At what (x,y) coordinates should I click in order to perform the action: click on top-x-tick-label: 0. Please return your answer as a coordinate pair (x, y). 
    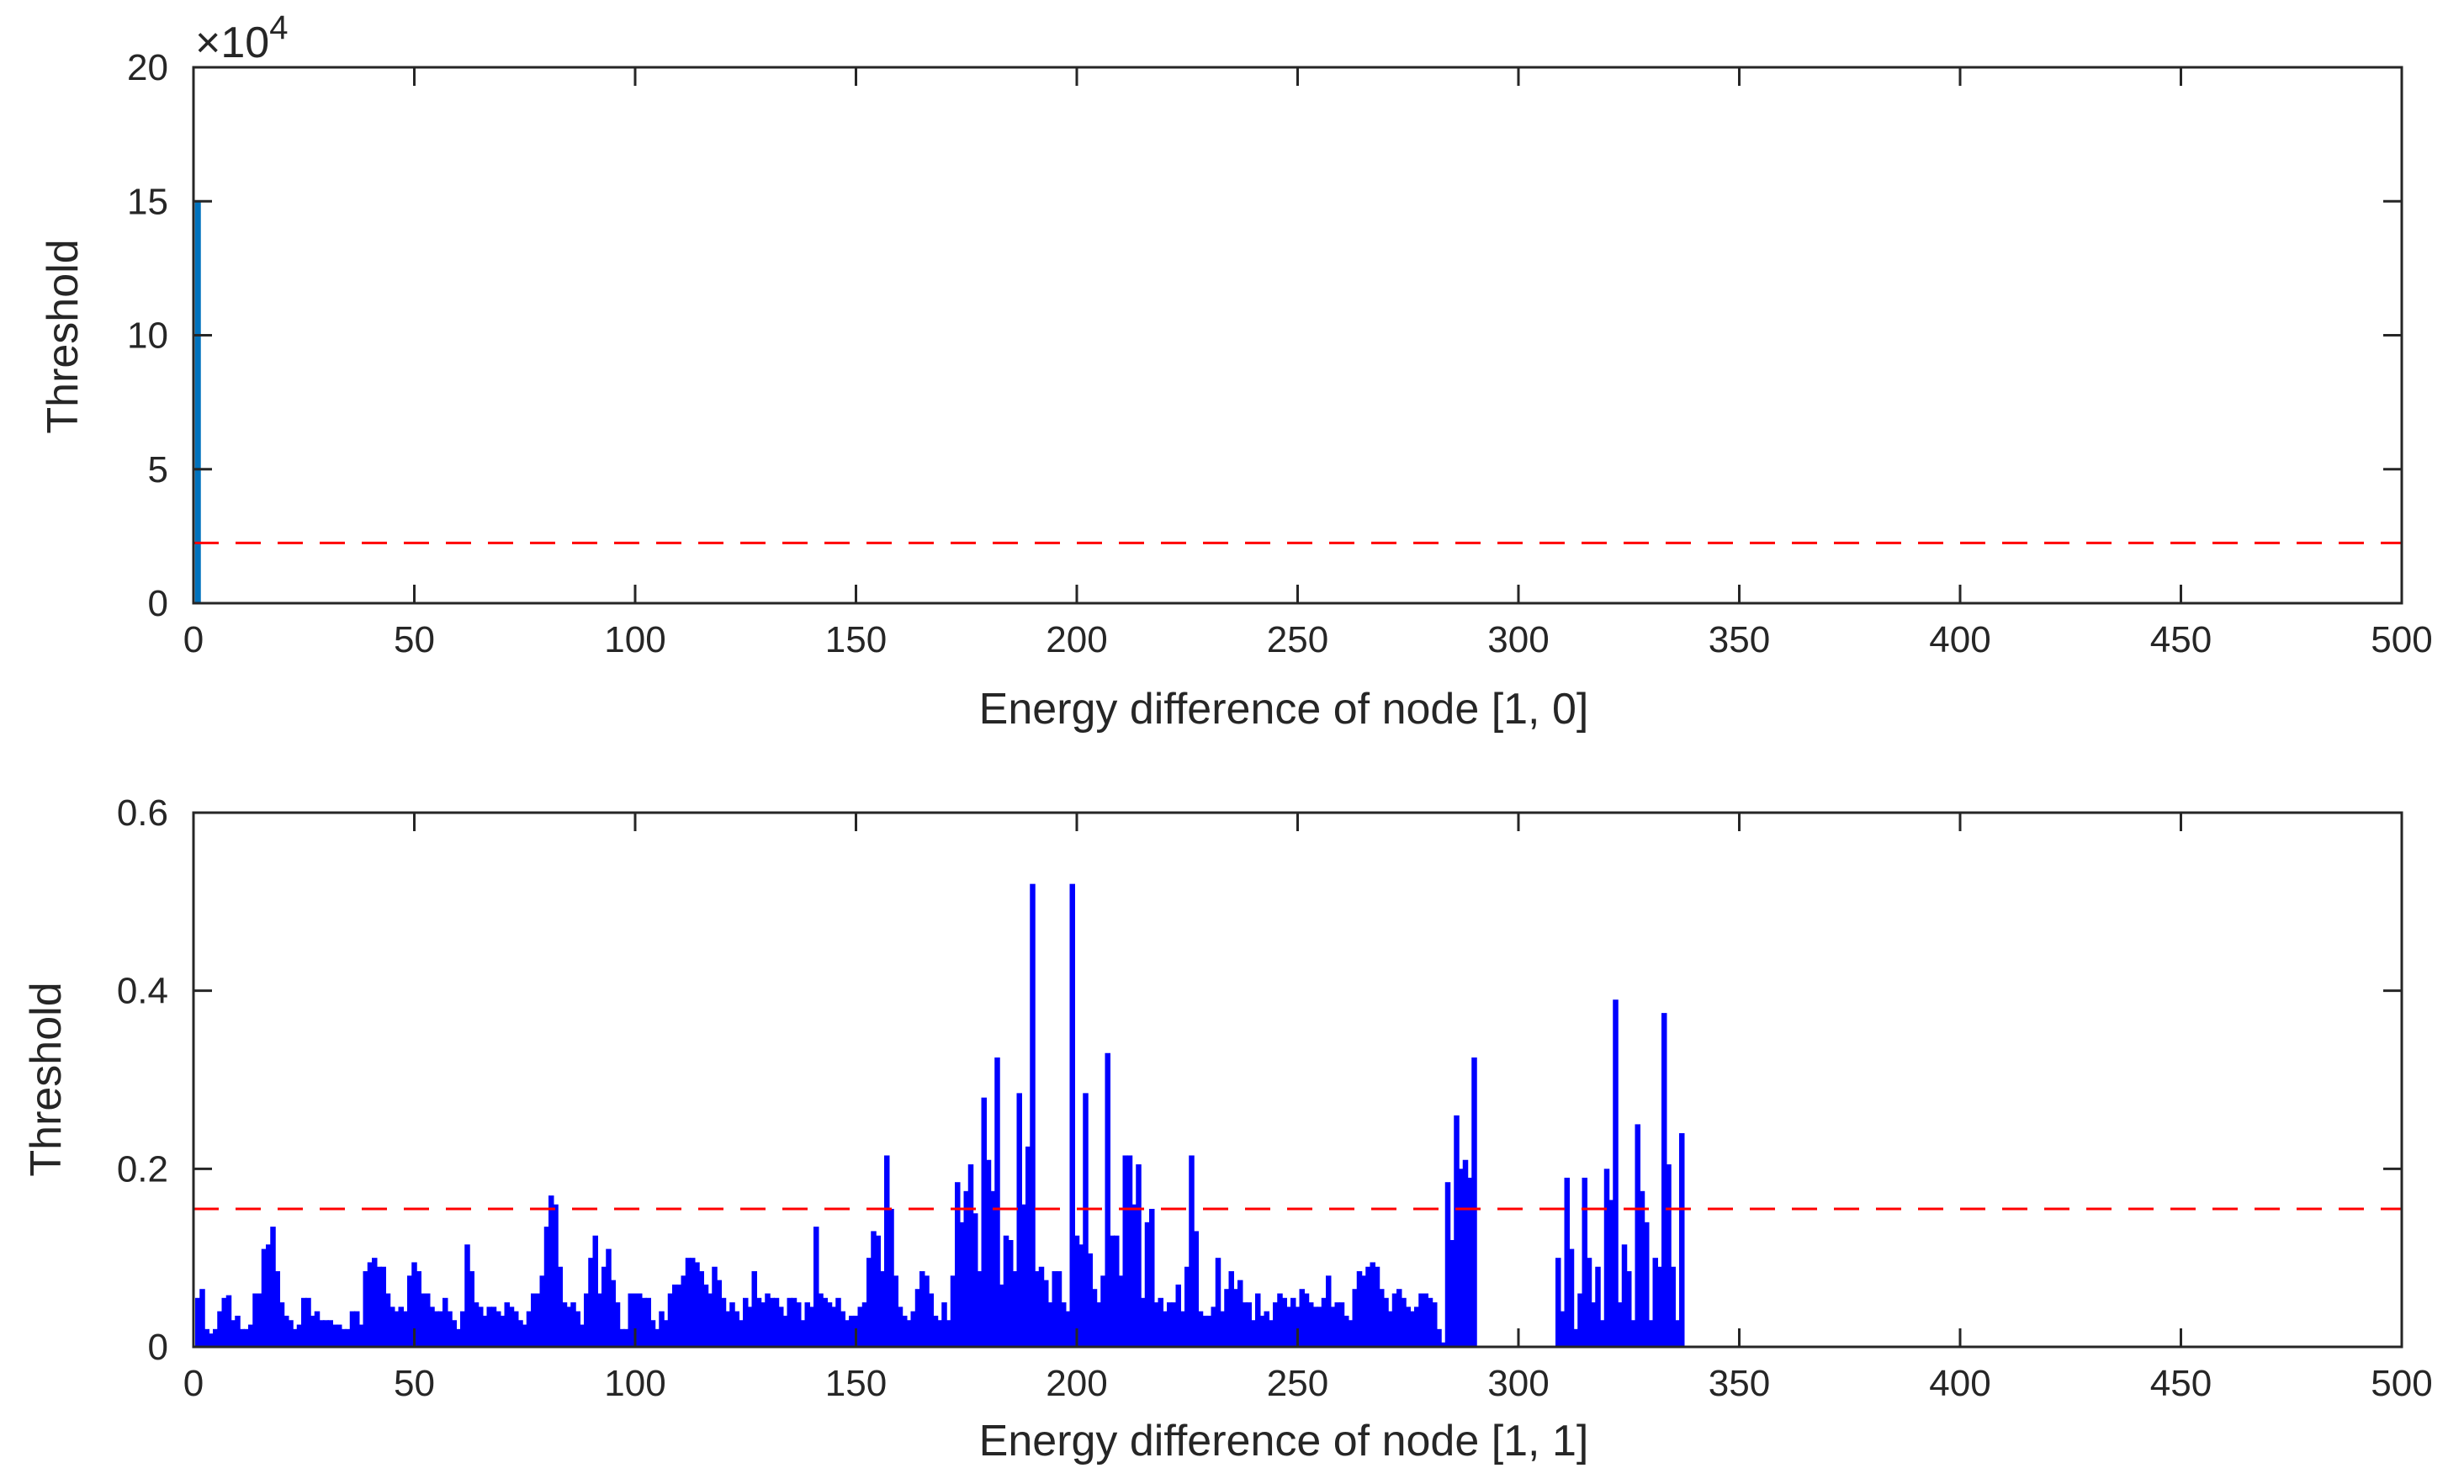
    Looking at the image, I should click on (193, 639).